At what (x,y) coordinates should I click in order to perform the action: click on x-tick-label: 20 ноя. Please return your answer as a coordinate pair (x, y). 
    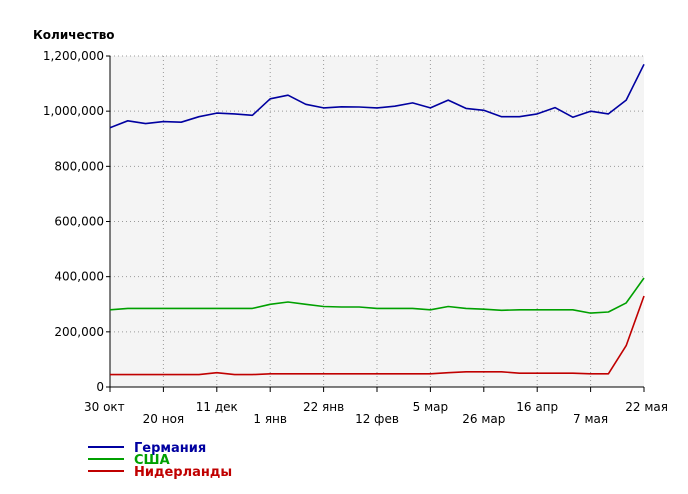
    Looking at the image, I should click on (164, 419).